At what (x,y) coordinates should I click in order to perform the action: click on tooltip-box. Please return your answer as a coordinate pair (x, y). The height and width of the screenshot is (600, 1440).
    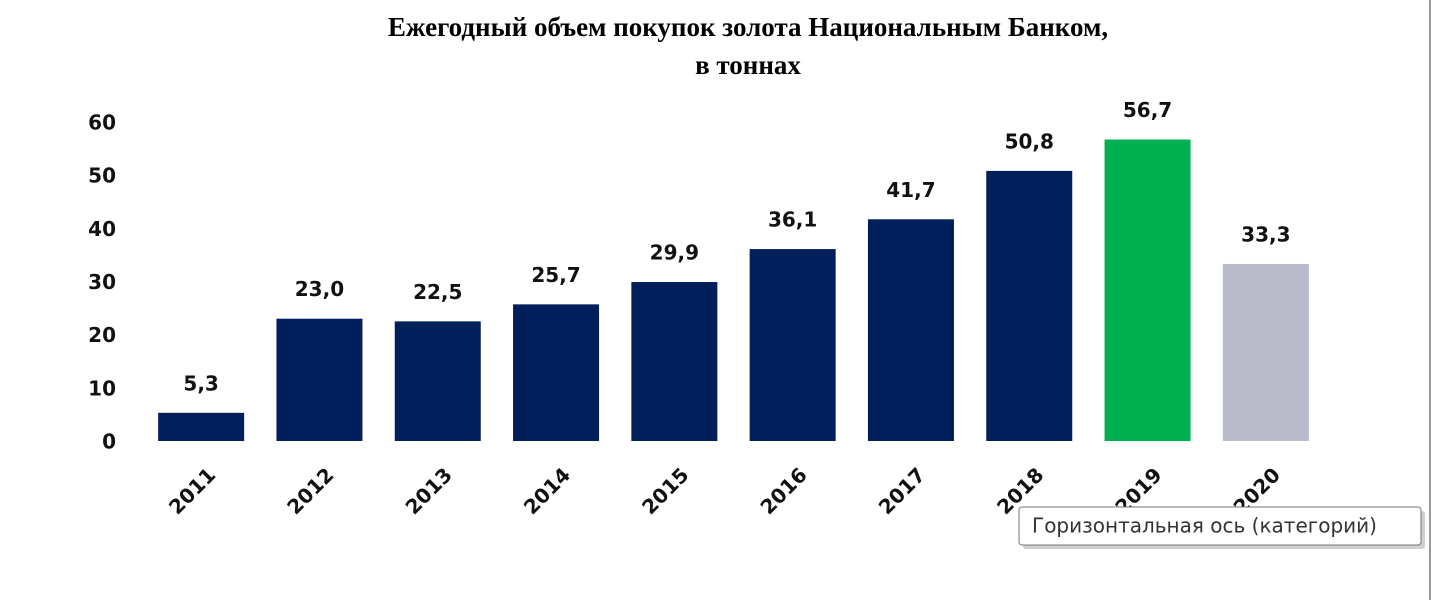
    Looking at the image, I should click on (1220, 526).